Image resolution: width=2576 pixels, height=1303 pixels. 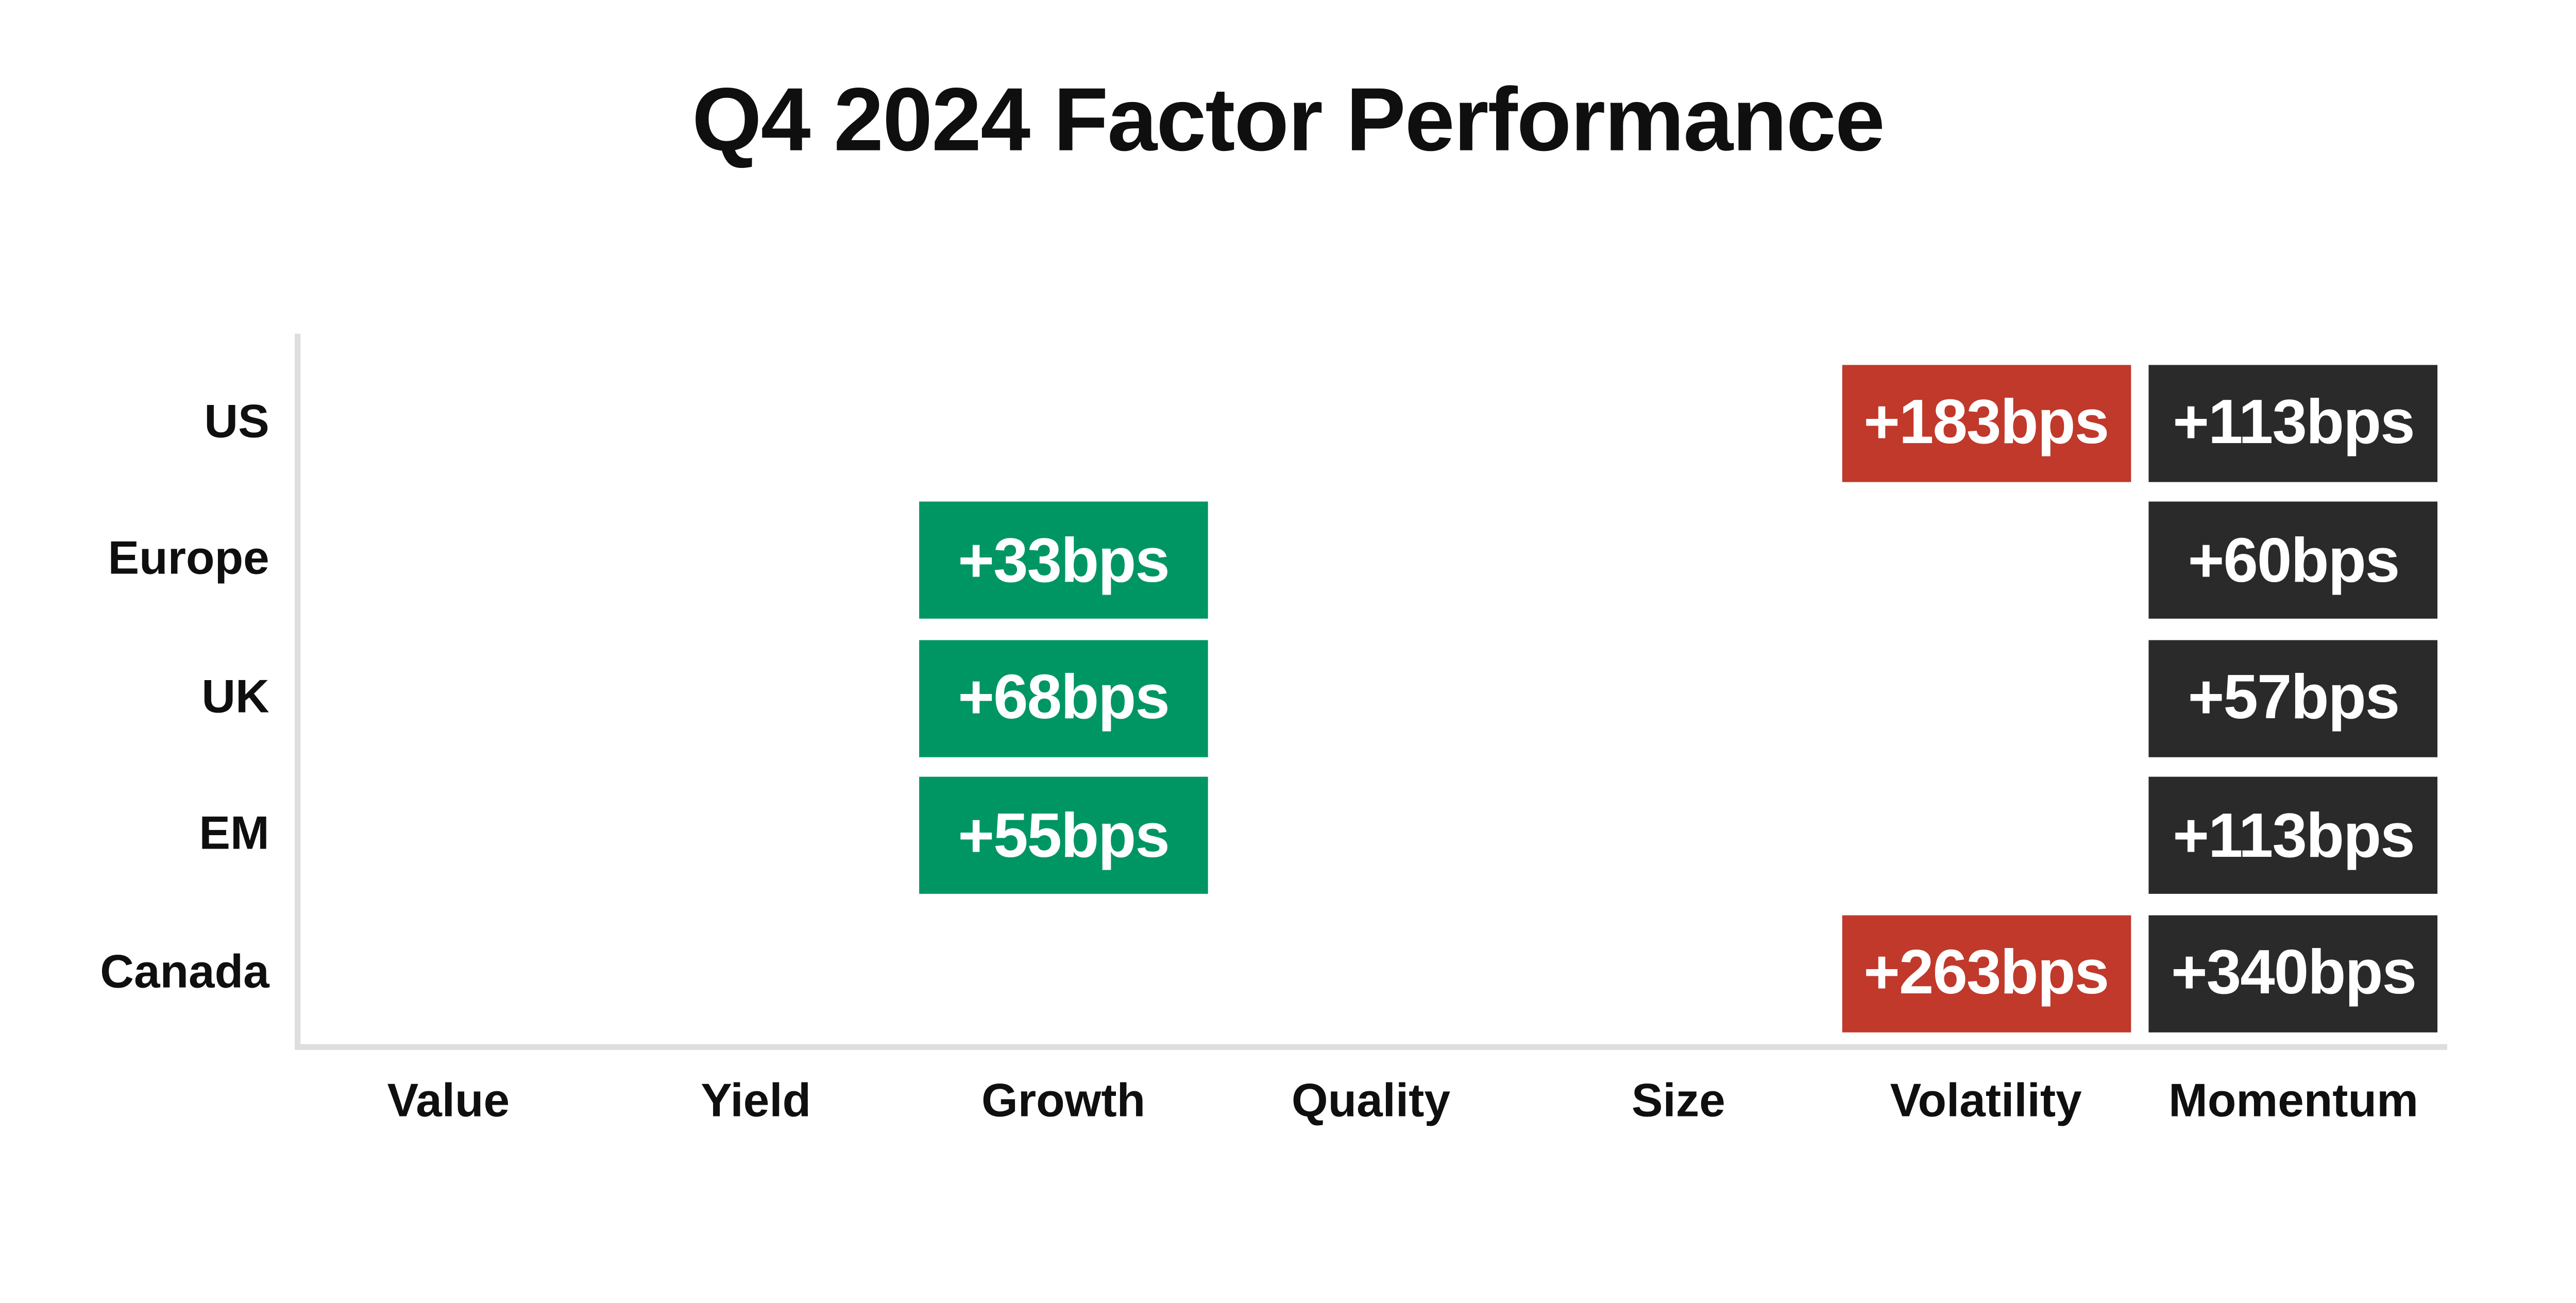 What do you see at coordinates (1063, 698) in the screenshot?
I see `cell-uk-growth: +68bps` at bounding box center [1063, 698].